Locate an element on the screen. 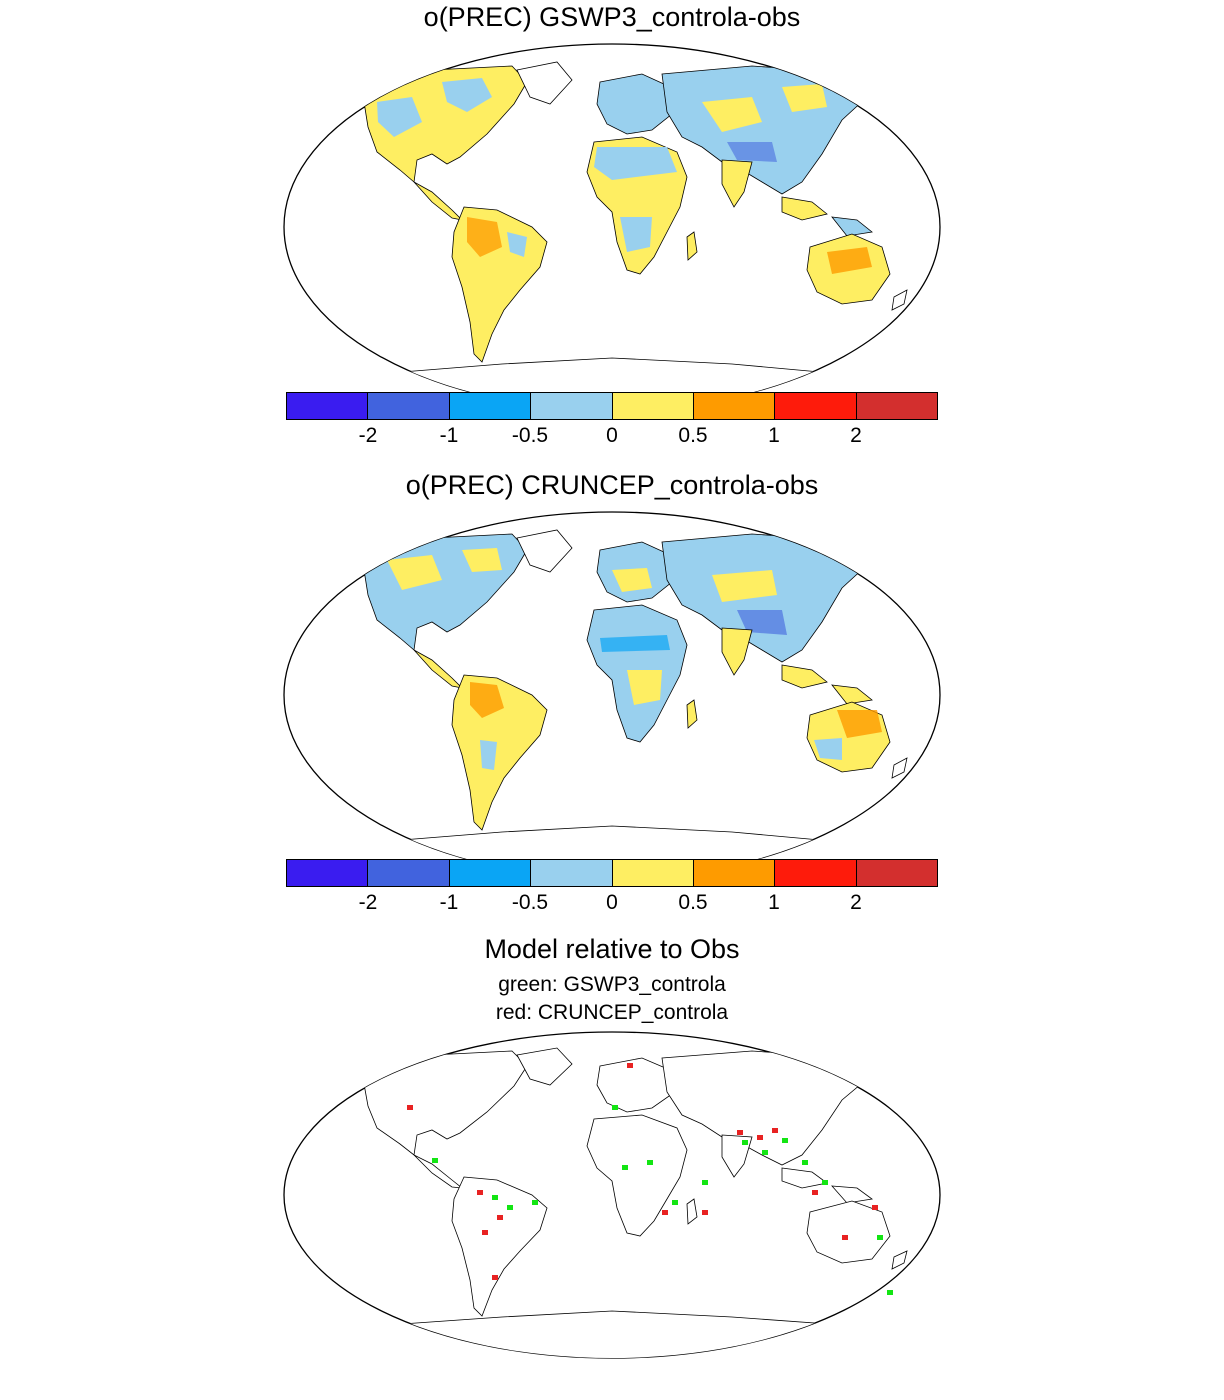  relative-title: Model relative to Obs is located at coordinates (612, 949).